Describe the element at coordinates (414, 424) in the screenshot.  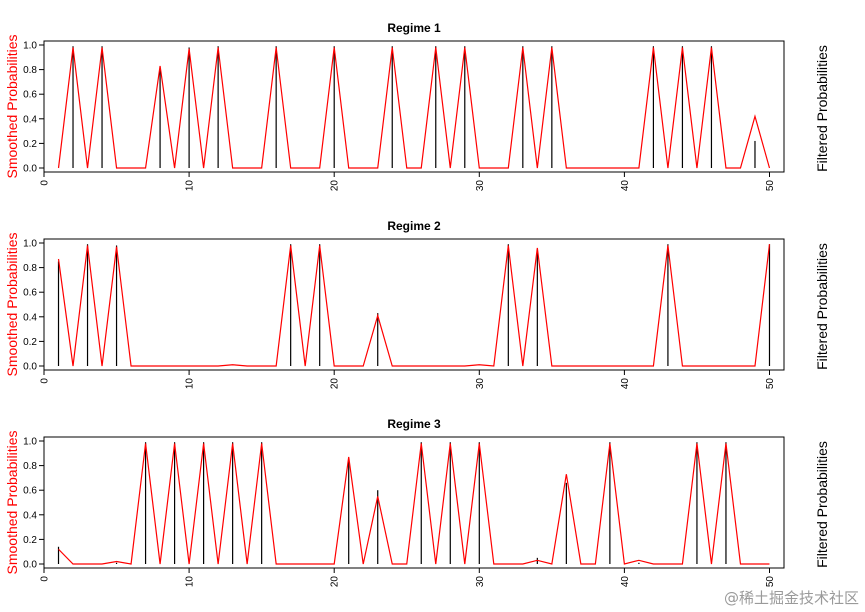
I see `panel-title: Regime 3` at that location.